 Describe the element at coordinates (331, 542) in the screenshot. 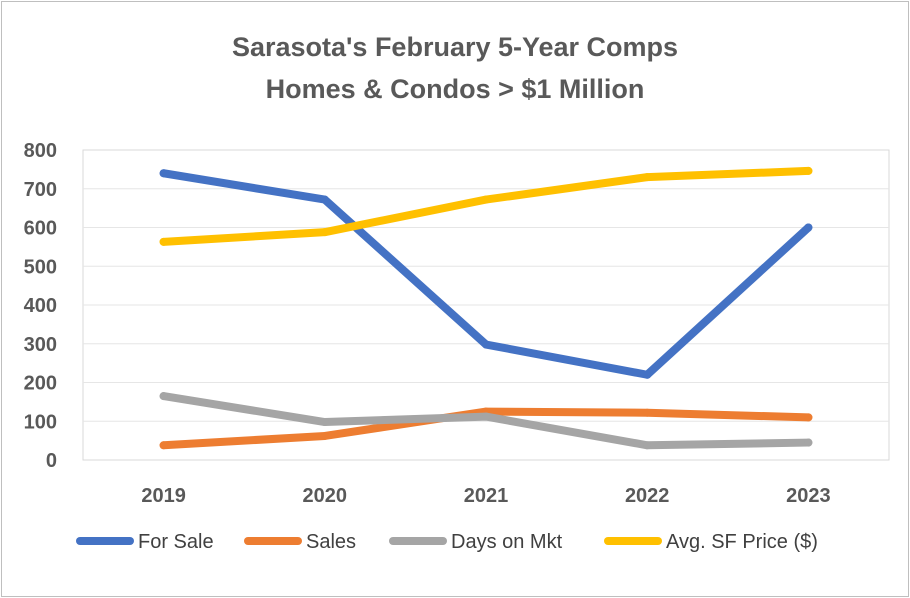

I see `legend-label: Sales` at that location.